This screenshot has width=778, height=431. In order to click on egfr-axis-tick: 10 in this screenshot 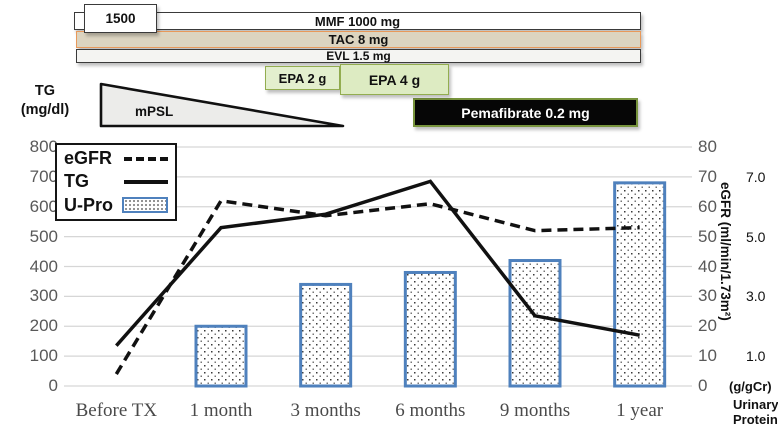, I will do `click(707, 356)`.